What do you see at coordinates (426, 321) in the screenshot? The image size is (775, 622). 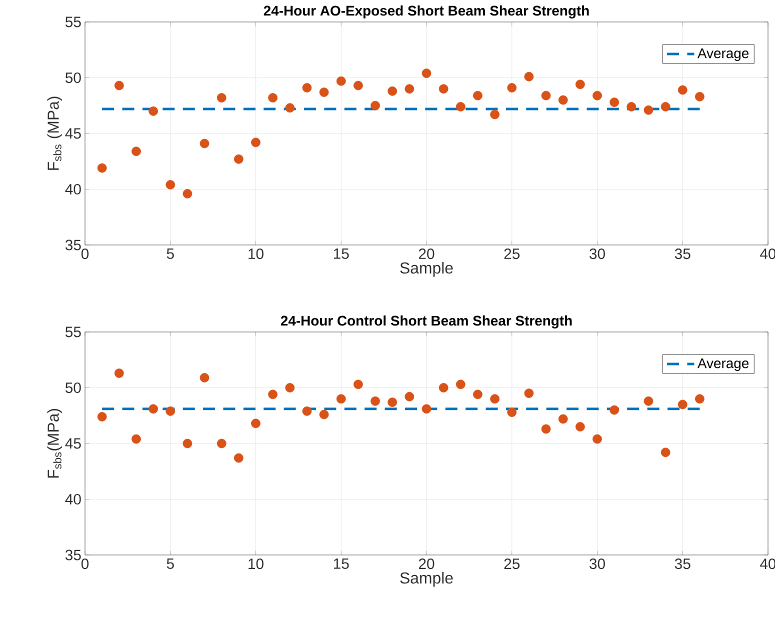 I see `chart-title: 24-Hour Control Short Beam Shear Strength` at bounding box center [426, 321].